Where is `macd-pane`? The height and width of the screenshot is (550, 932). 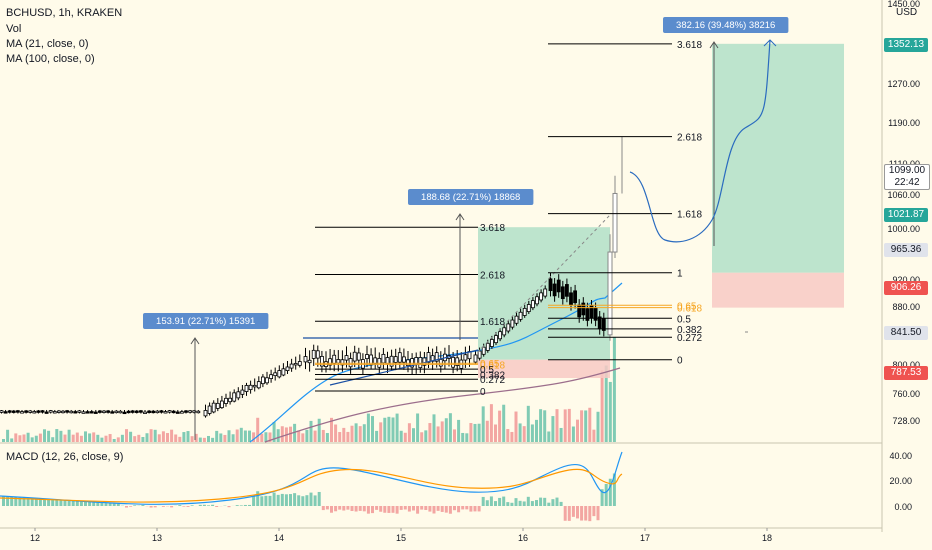 macd-pane is located at coordinates (441, 487).